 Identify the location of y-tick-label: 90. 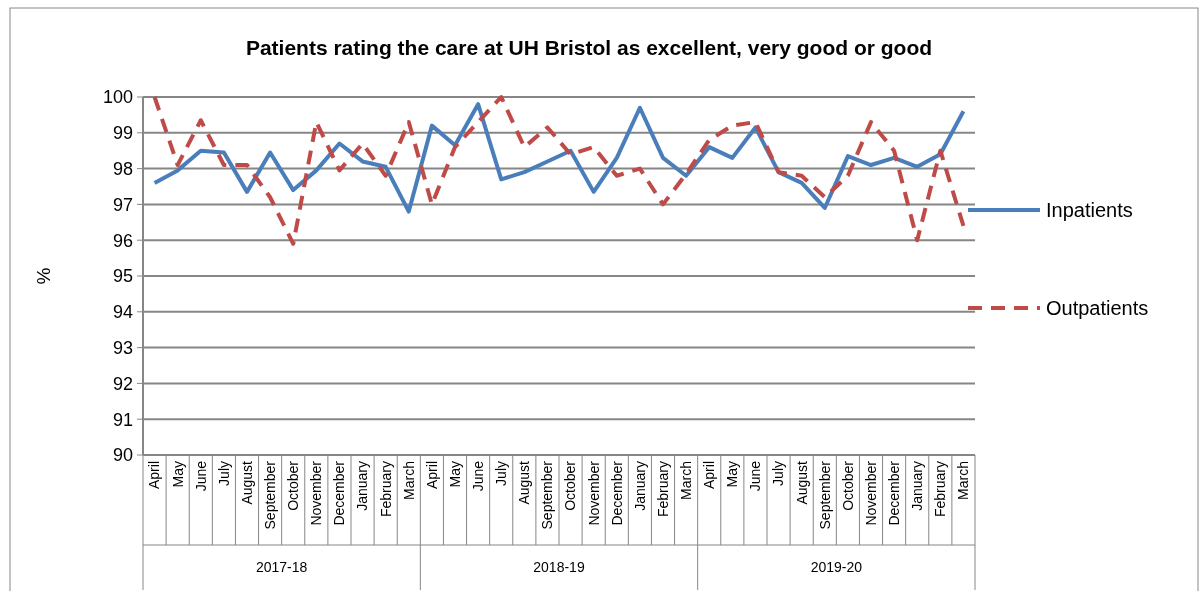
(122, 455).